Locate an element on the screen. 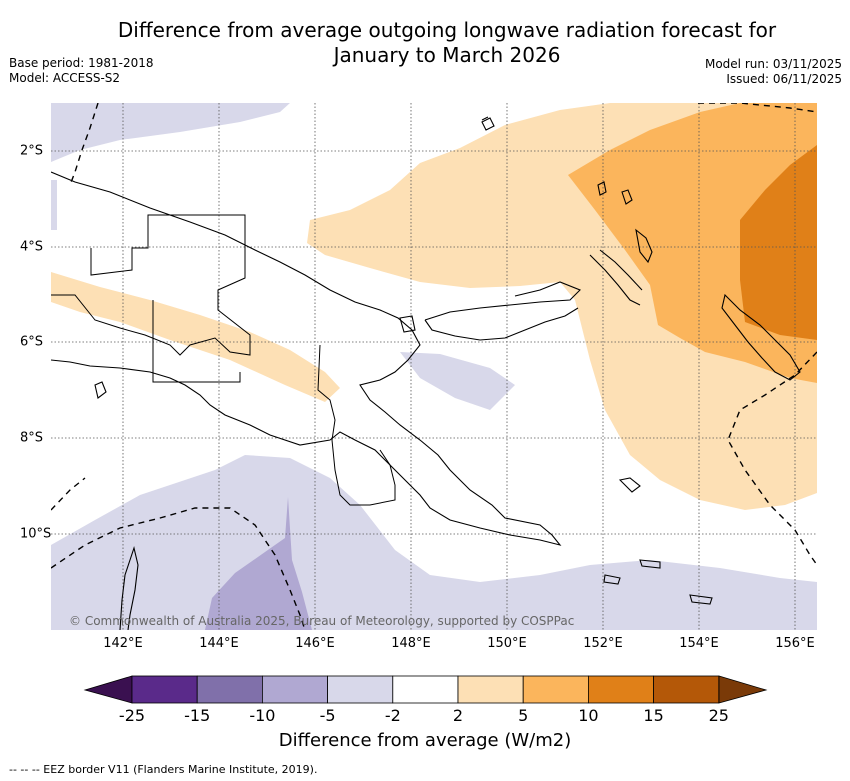  meta-left: Base period: 1981-2018 Model: ACCESS-S2 is located at coordinates (81, 71).